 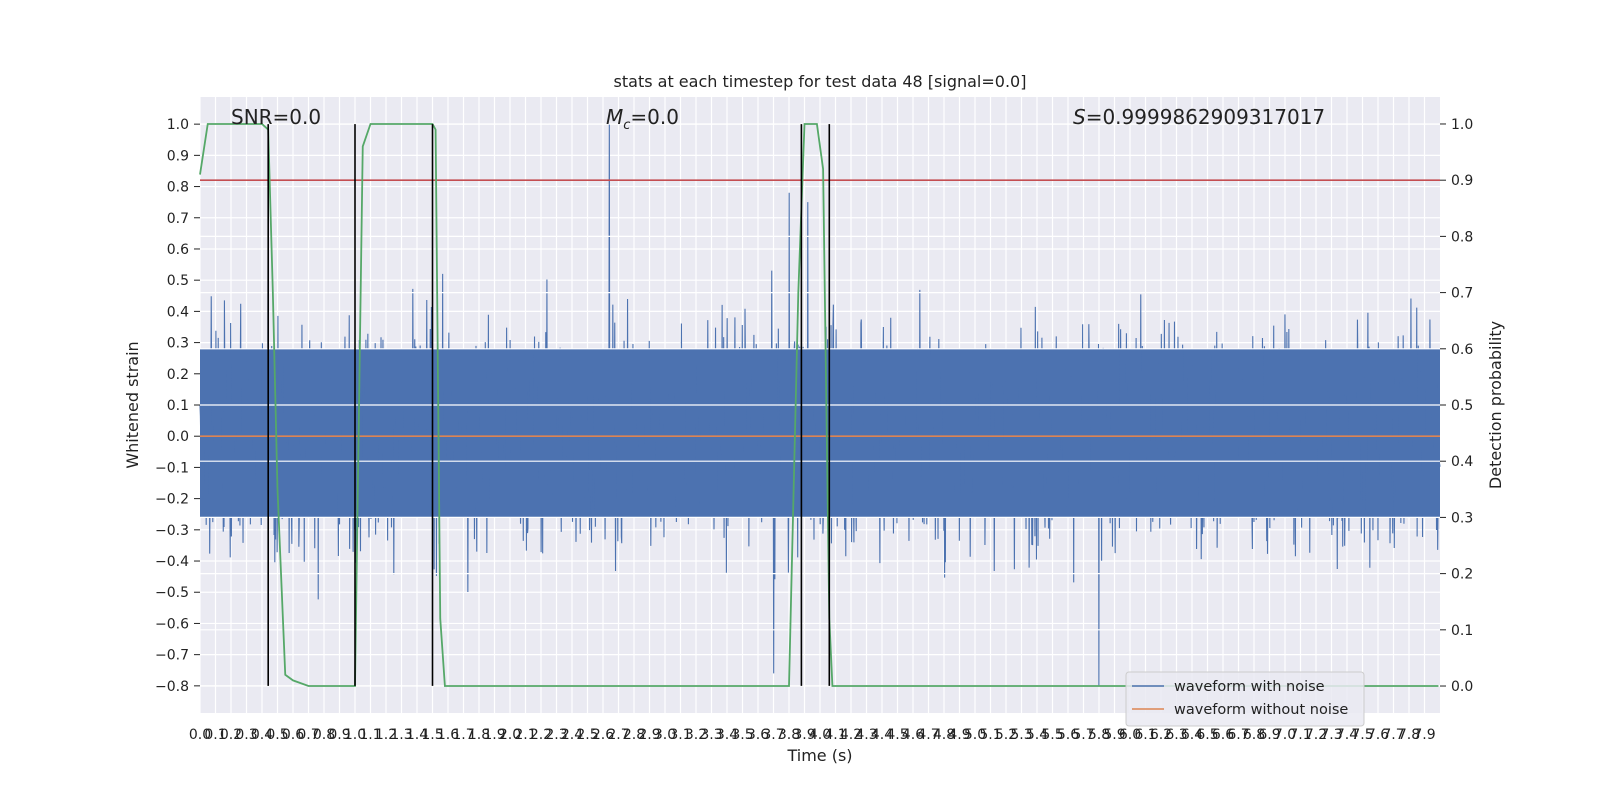 What do you see at coordinates (1393, 735) in the screenshot?
I see `x-tick-label: 7.7` at bounding box center [1393, 735].